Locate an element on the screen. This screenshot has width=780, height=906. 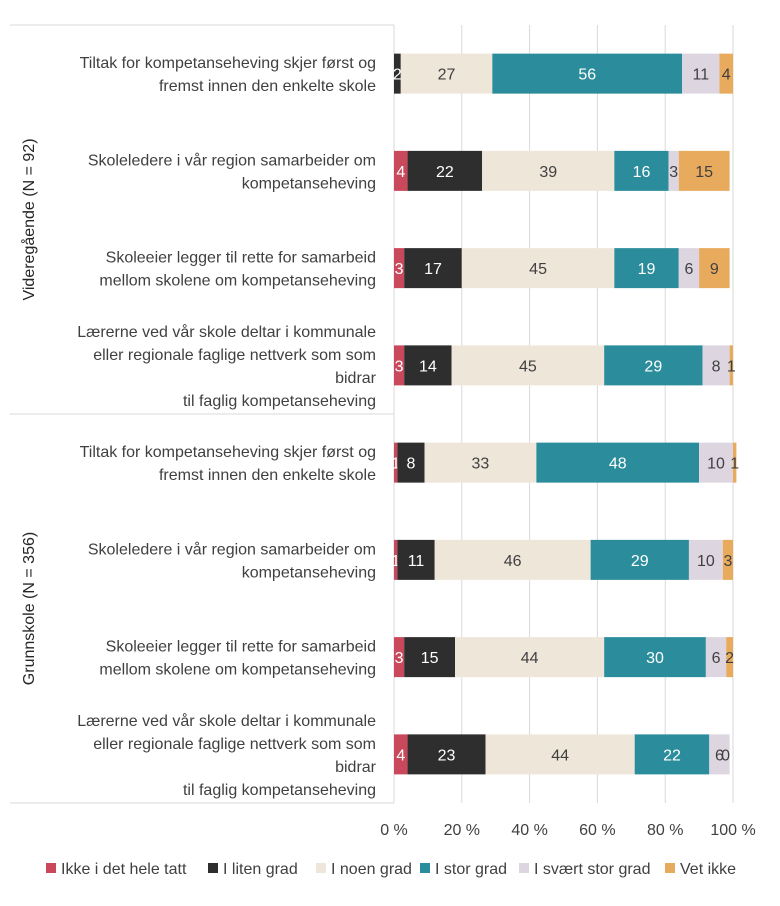
data-label: 16 is located at coordinates (642, 172).